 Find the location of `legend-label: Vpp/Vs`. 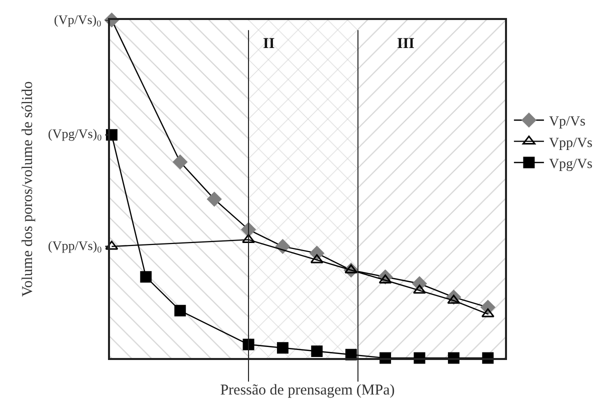

legend-label: Vpp/Vs is located at coordinates (570, 143).